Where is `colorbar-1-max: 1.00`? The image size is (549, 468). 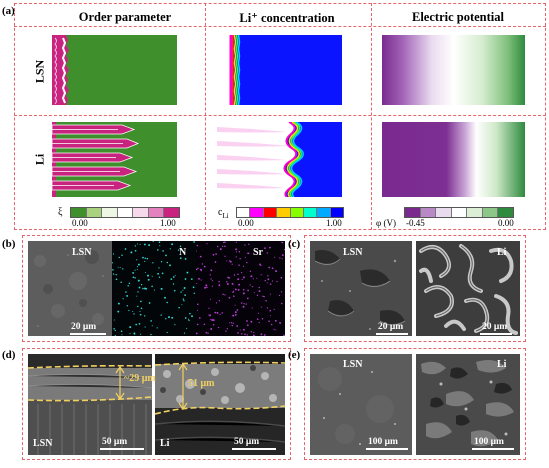
colorbar-1-max: 1.00 is located at coordinates (168, 223).